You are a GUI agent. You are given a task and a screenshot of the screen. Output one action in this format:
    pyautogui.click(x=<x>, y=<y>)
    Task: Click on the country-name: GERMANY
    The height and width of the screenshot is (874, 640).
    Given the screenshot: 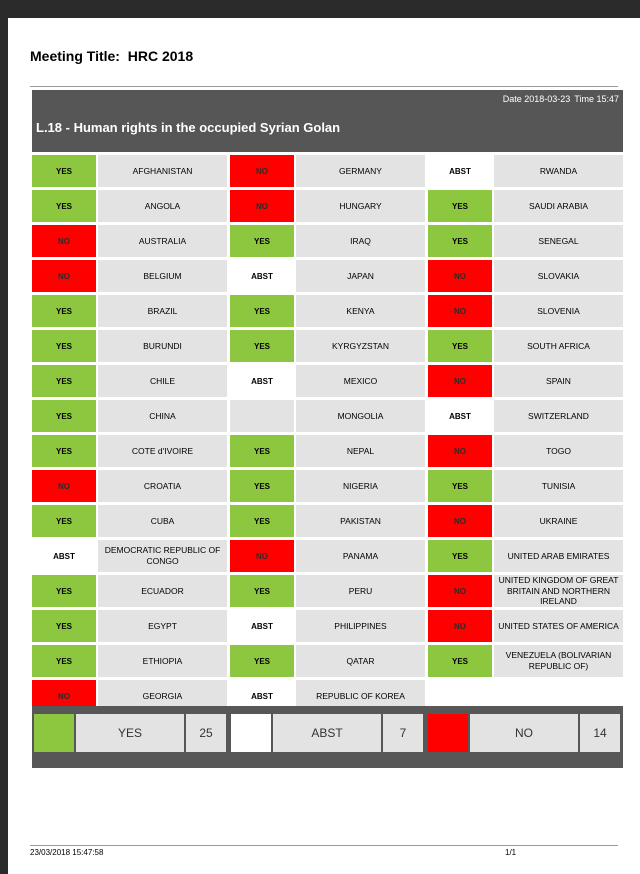 What is the action you would take?
    pyautogui.click(x=360, y=171)
    